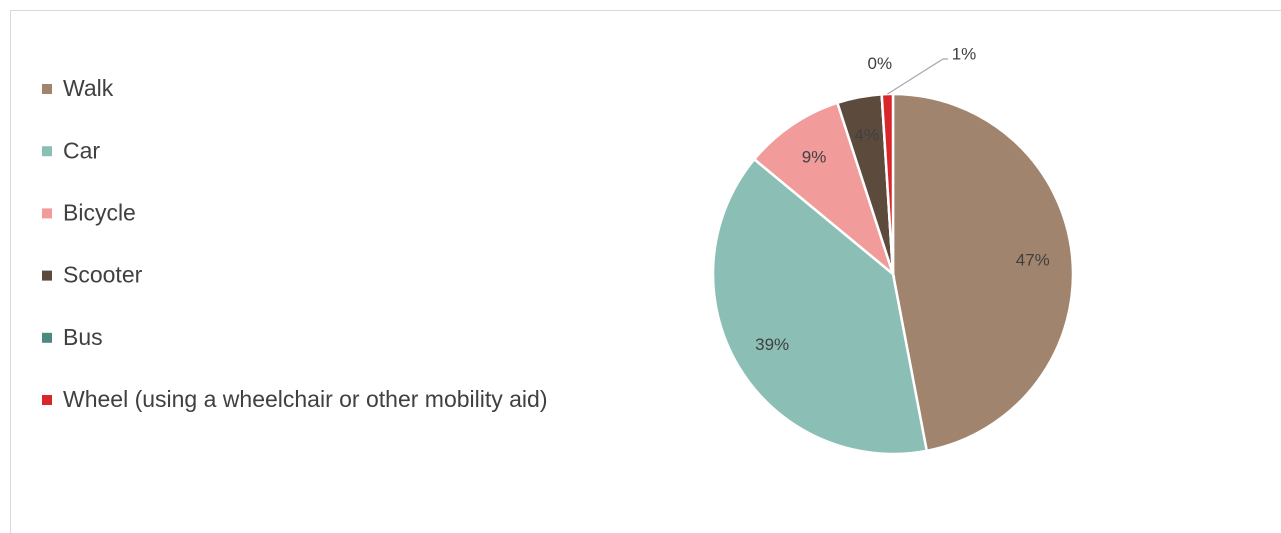  I want to click on legend-label: Scooter, so click(103, 275).